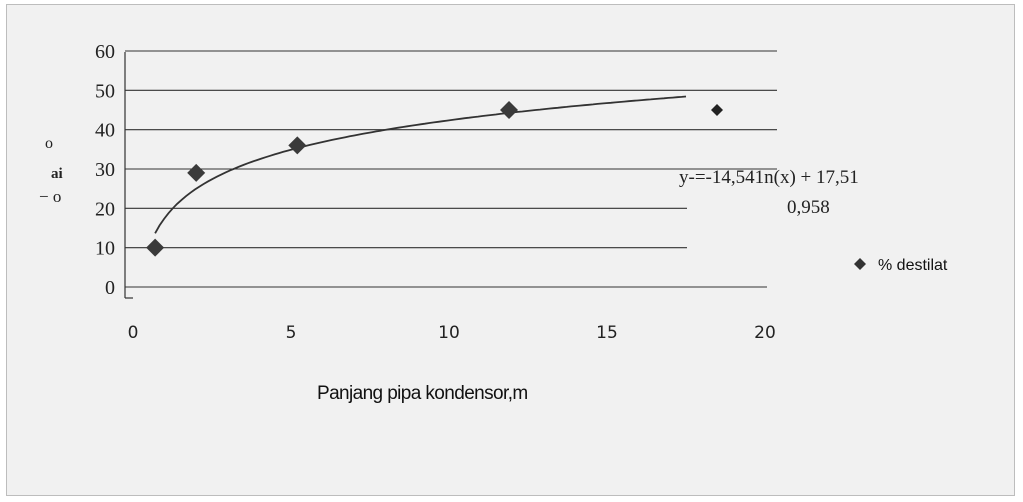 The image size is (1023, 502). I want to click on trendline, so click(420, 164).